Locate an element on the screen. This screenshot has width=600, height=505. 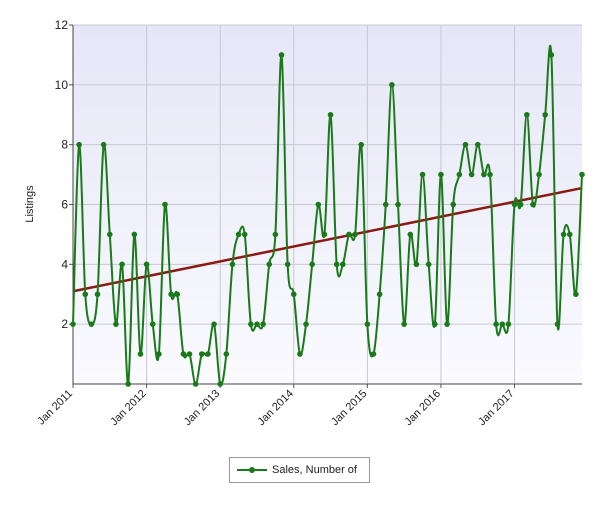
legend: Sales, Number of is located at coordinates (299, 470).